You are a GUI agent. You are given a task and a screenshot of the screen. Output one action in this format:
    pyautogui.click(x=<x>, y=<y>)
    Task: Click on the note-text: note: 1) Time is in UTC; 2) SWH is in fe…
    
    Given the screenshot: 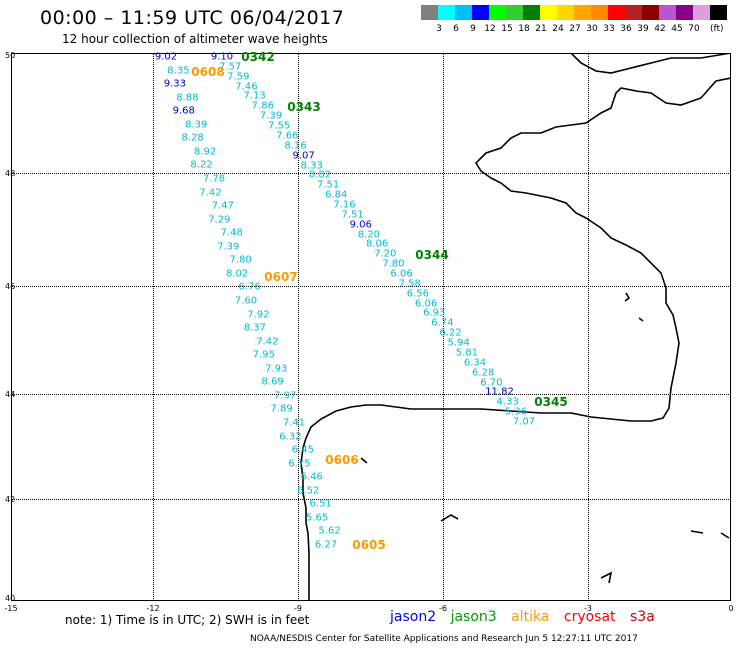 What is the action you would take?
    pyautogui.click(x=187, y=620)
    